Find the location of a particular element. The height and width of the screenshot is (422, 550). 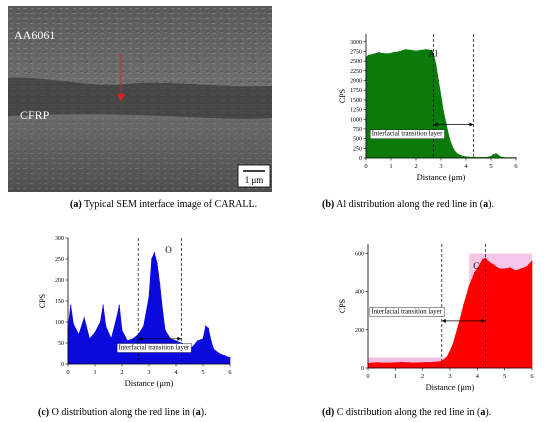

al-y-tick-label: 250 is located at coordinates (357, 149).